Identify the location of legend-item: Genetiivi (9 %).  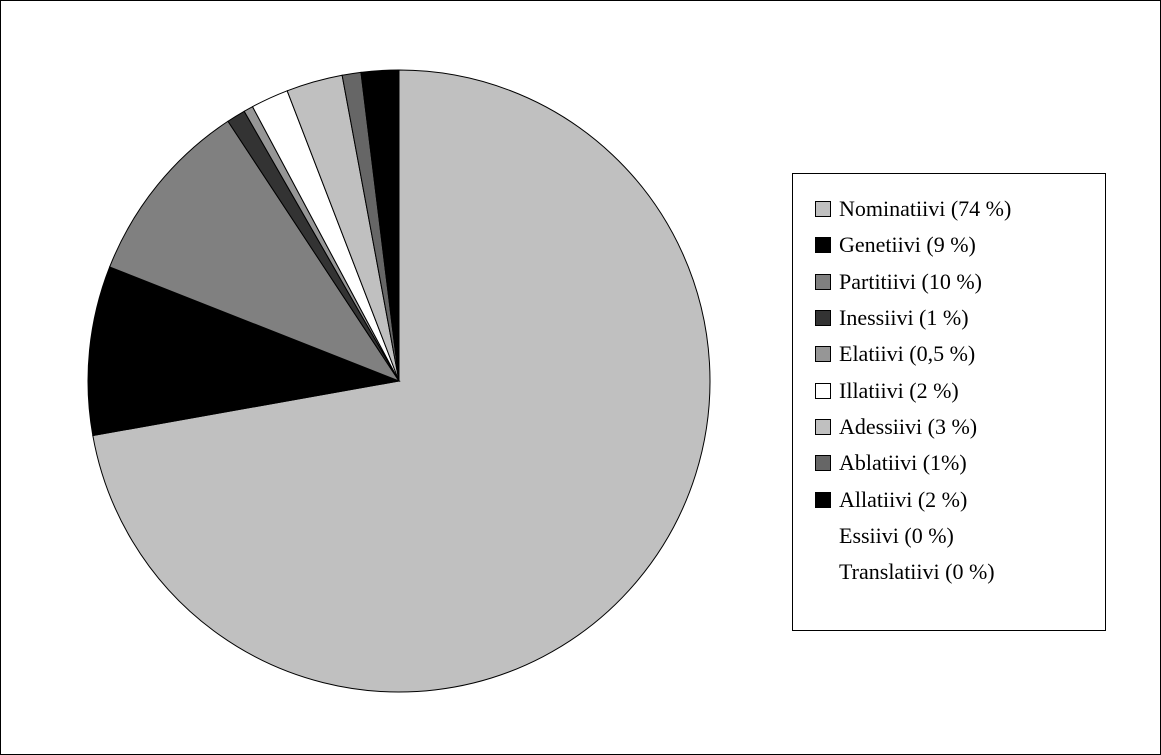
(949, 245).